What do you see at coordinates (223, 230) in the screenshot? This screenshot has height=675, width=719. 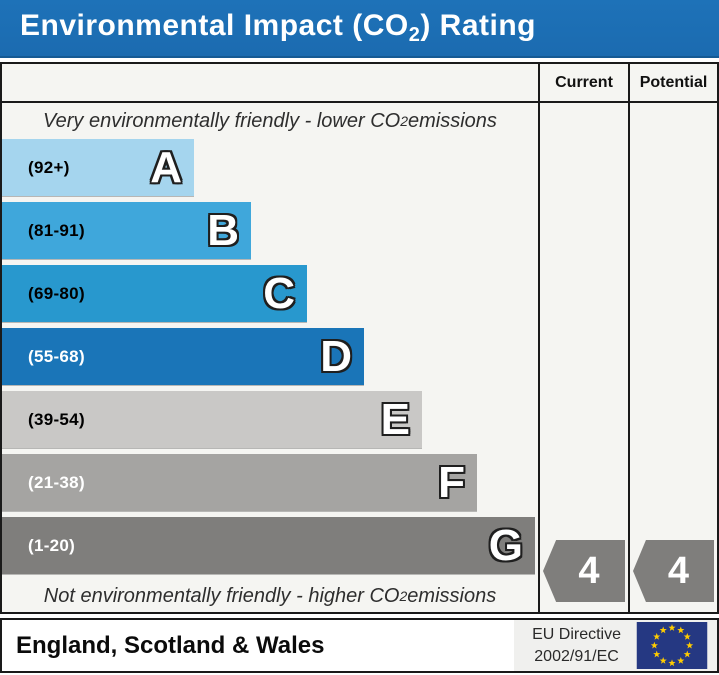 I see `band-letter-label: B` at bounding box center [223, 230].